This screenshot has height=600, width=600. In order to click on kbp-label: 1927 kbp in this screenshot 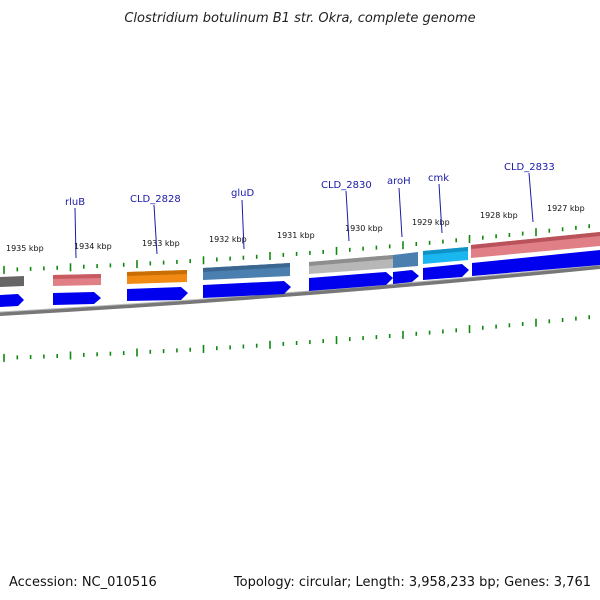, I will do `click(566, 208)`.